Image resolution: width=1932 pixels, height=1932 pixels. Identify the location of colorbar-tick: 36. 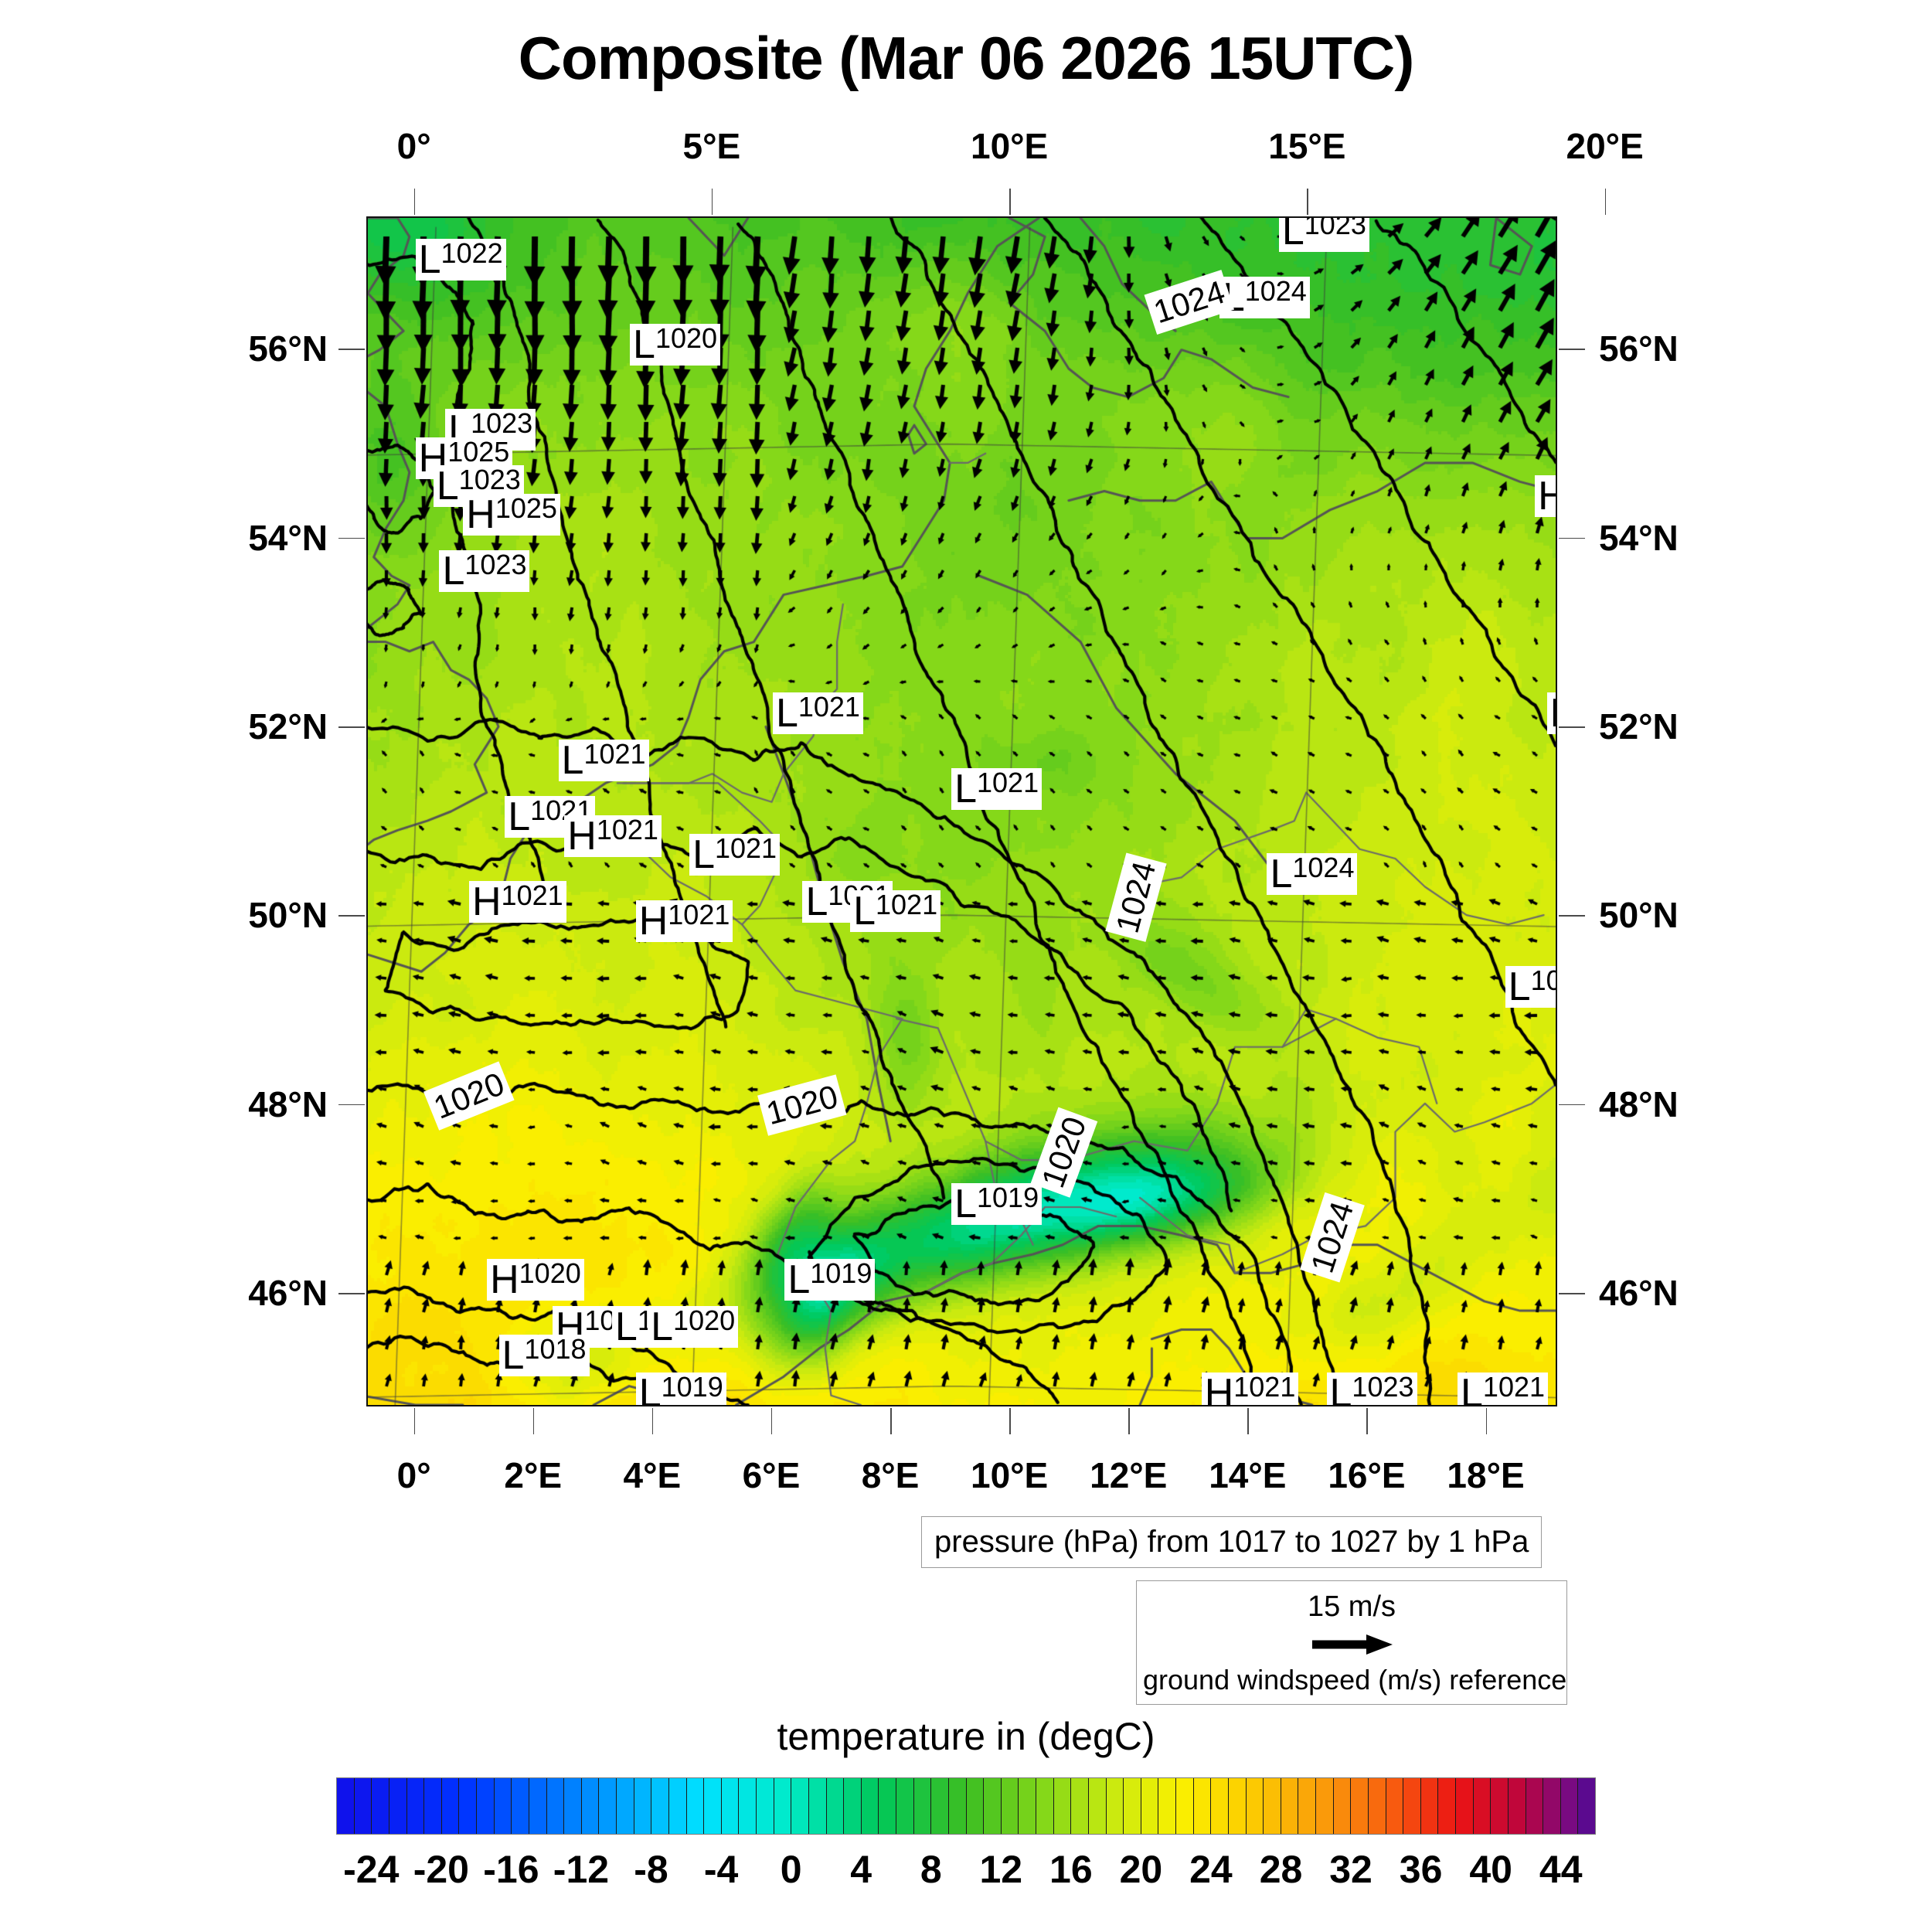
(1421, 1870).